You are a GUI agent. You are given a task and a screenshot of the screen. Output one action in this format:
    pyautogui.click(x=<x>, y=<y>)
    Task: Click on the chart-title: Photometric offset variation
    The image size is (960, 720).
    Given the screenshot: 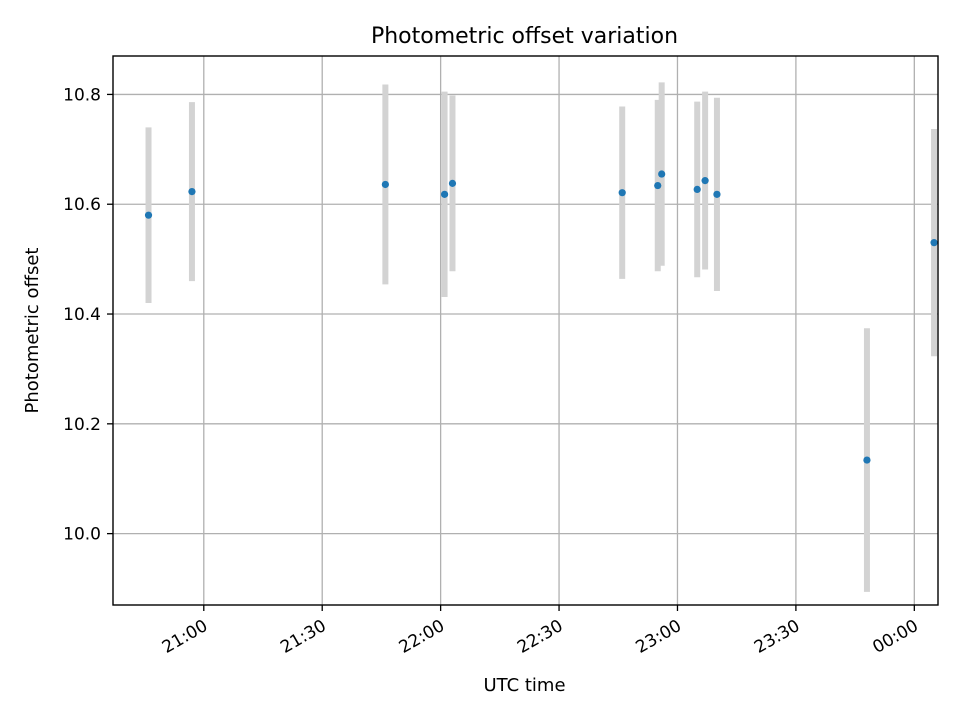 What is the action you would take?
    pyautogui.click(x=524, y=36)
    